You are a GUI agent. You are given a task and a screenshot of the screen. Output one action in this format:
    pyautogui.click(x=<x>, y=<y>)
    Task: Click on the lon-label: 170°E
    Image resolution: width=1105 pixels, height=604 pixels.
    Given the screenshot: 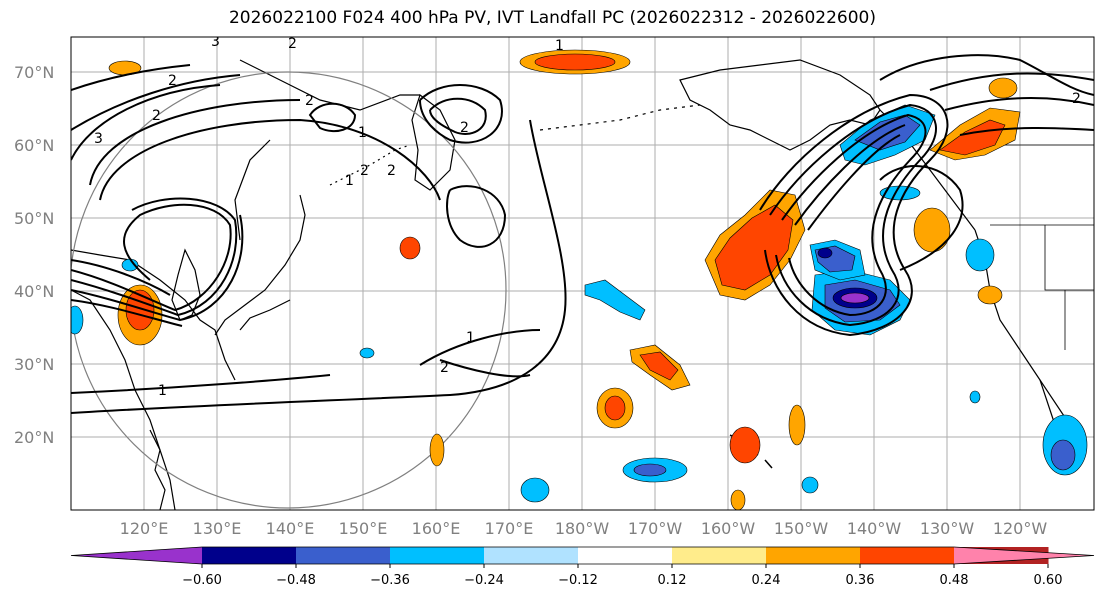 What is the action you would take?
    pyautogui.click(x=509, y=528)
    